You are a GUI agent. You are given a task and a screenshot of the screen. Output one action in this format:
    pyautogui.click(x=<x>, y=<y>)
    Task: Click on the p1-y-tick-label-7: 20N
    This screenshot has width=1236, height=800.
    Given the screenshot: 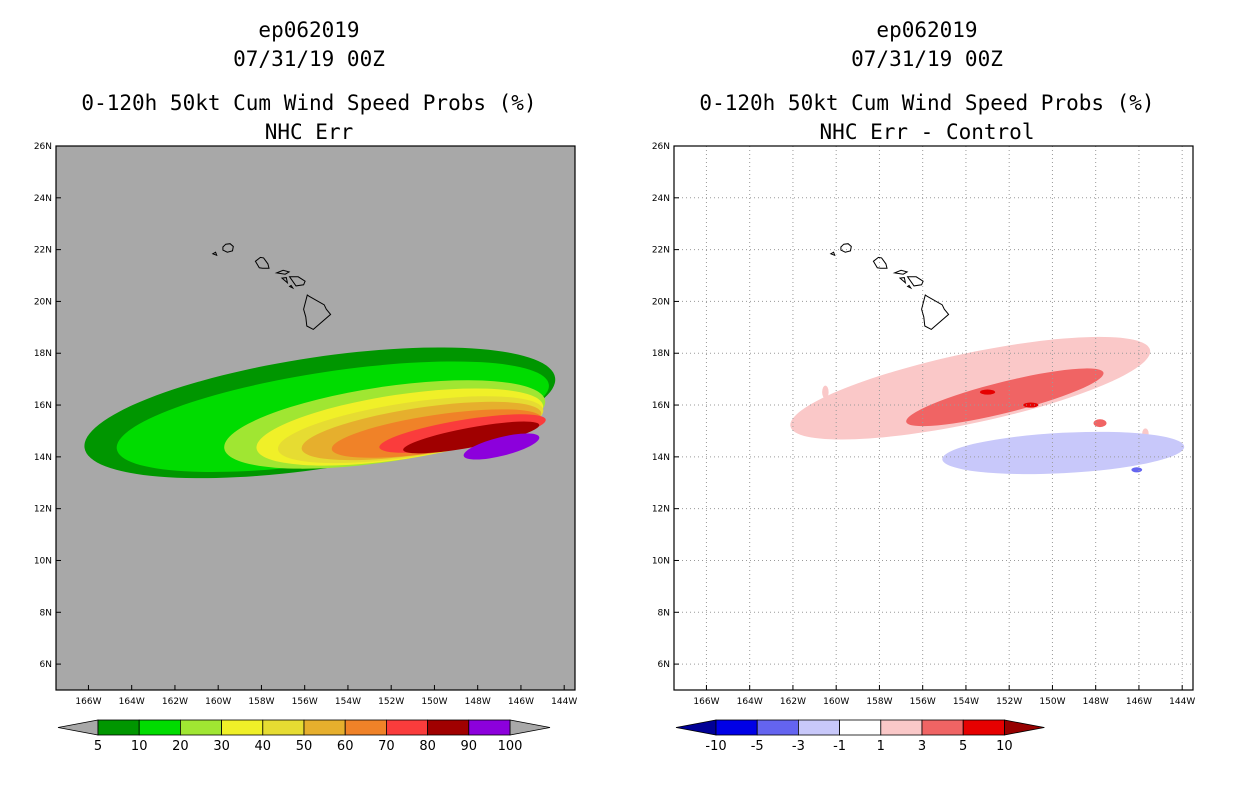 What is the action you would take?
    pyautogui.click(x=661, y=302)
    